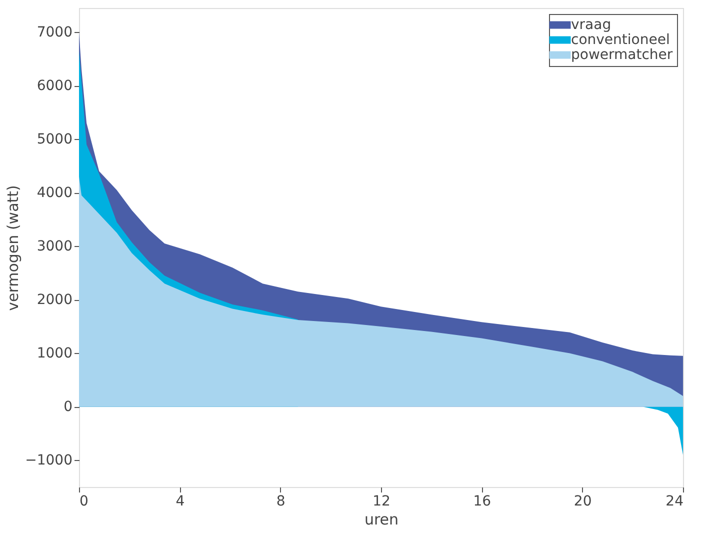 The image size is (709, 533). Describe the element at coordinates (675, 502) in the screenshot. I see `x-tick-label: 24` at that location.